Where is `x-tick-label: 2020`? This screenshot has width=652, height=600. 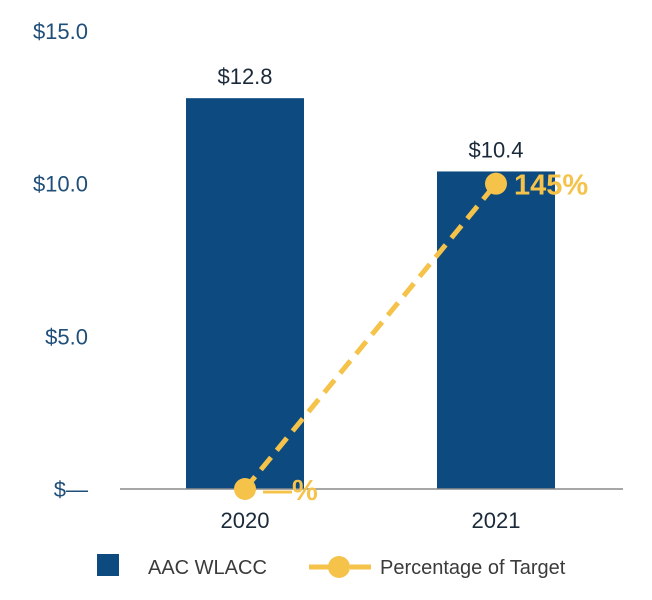
x-tick-label: 2020 is located at coordinates (245, 520).